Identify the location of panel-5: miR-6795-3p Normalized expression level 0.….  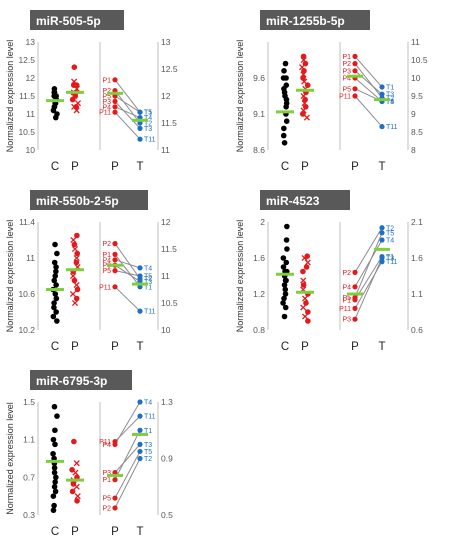
(89, 454).